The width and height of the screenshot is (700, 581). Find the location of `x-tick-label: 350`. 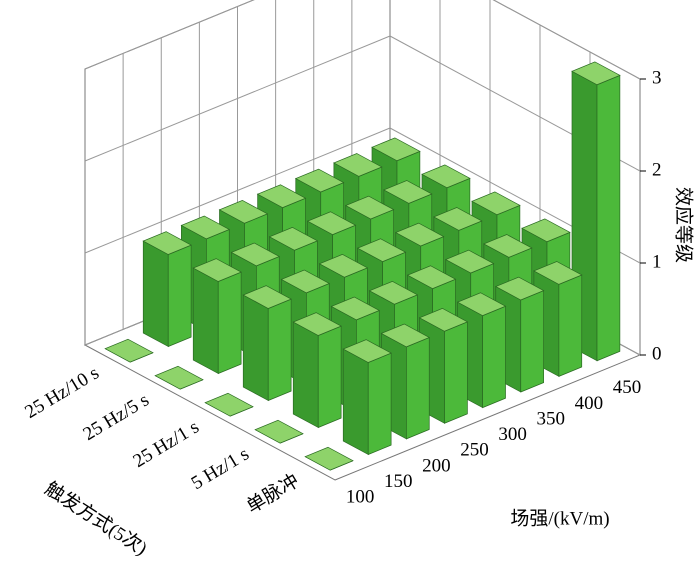

x-tick-label: 350 is located at coordinates (550, 418).